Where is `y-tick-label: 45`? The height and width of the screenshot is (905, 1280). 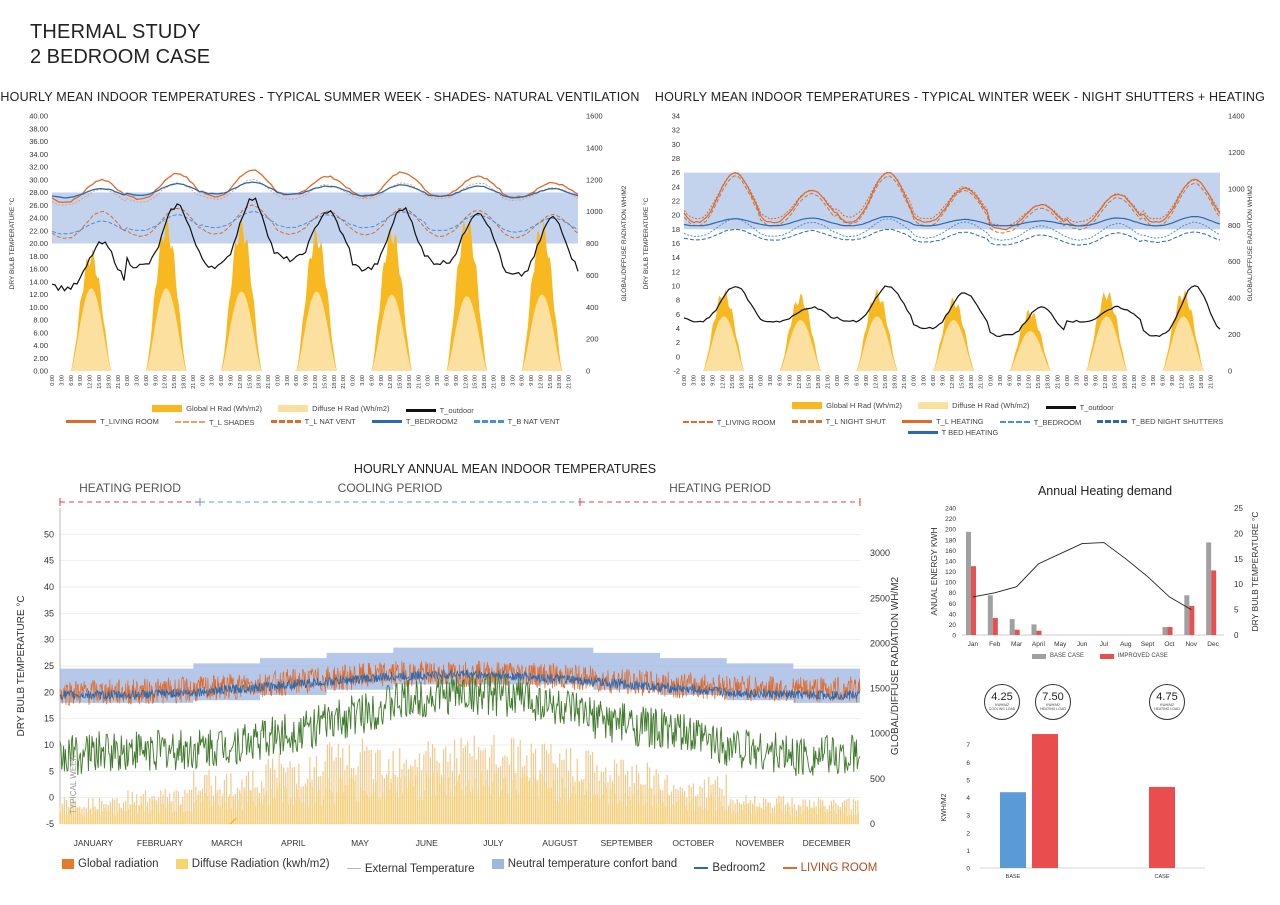 y-tick-label: 45 is located at coordinates (49, 561).